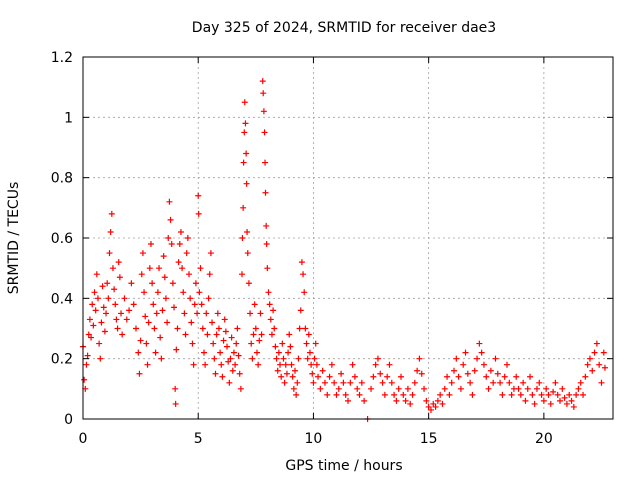 The height and width of the screenshot is (480, 640). I want to click on y-tick-label: 1, so click(68, 118).